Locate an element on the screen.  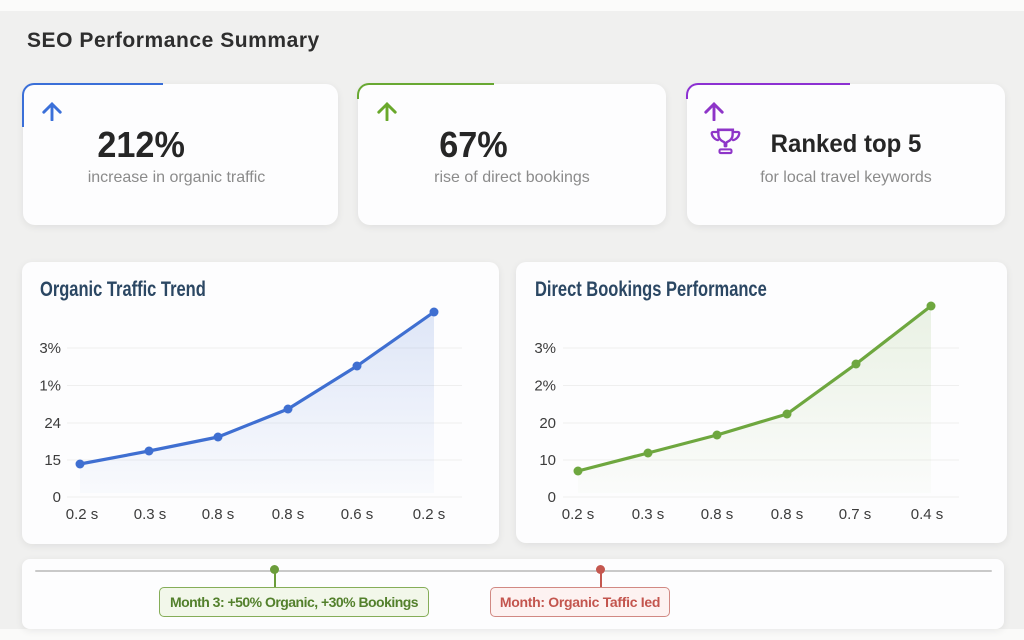
svg-text: 24 is located at coordinates (52, 423).